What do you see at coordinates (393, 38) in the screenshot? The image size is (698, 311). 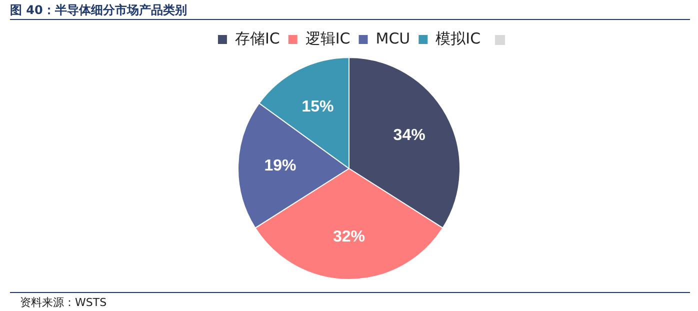 I see `legend-label: MCU` at bounding box center [393, 38].